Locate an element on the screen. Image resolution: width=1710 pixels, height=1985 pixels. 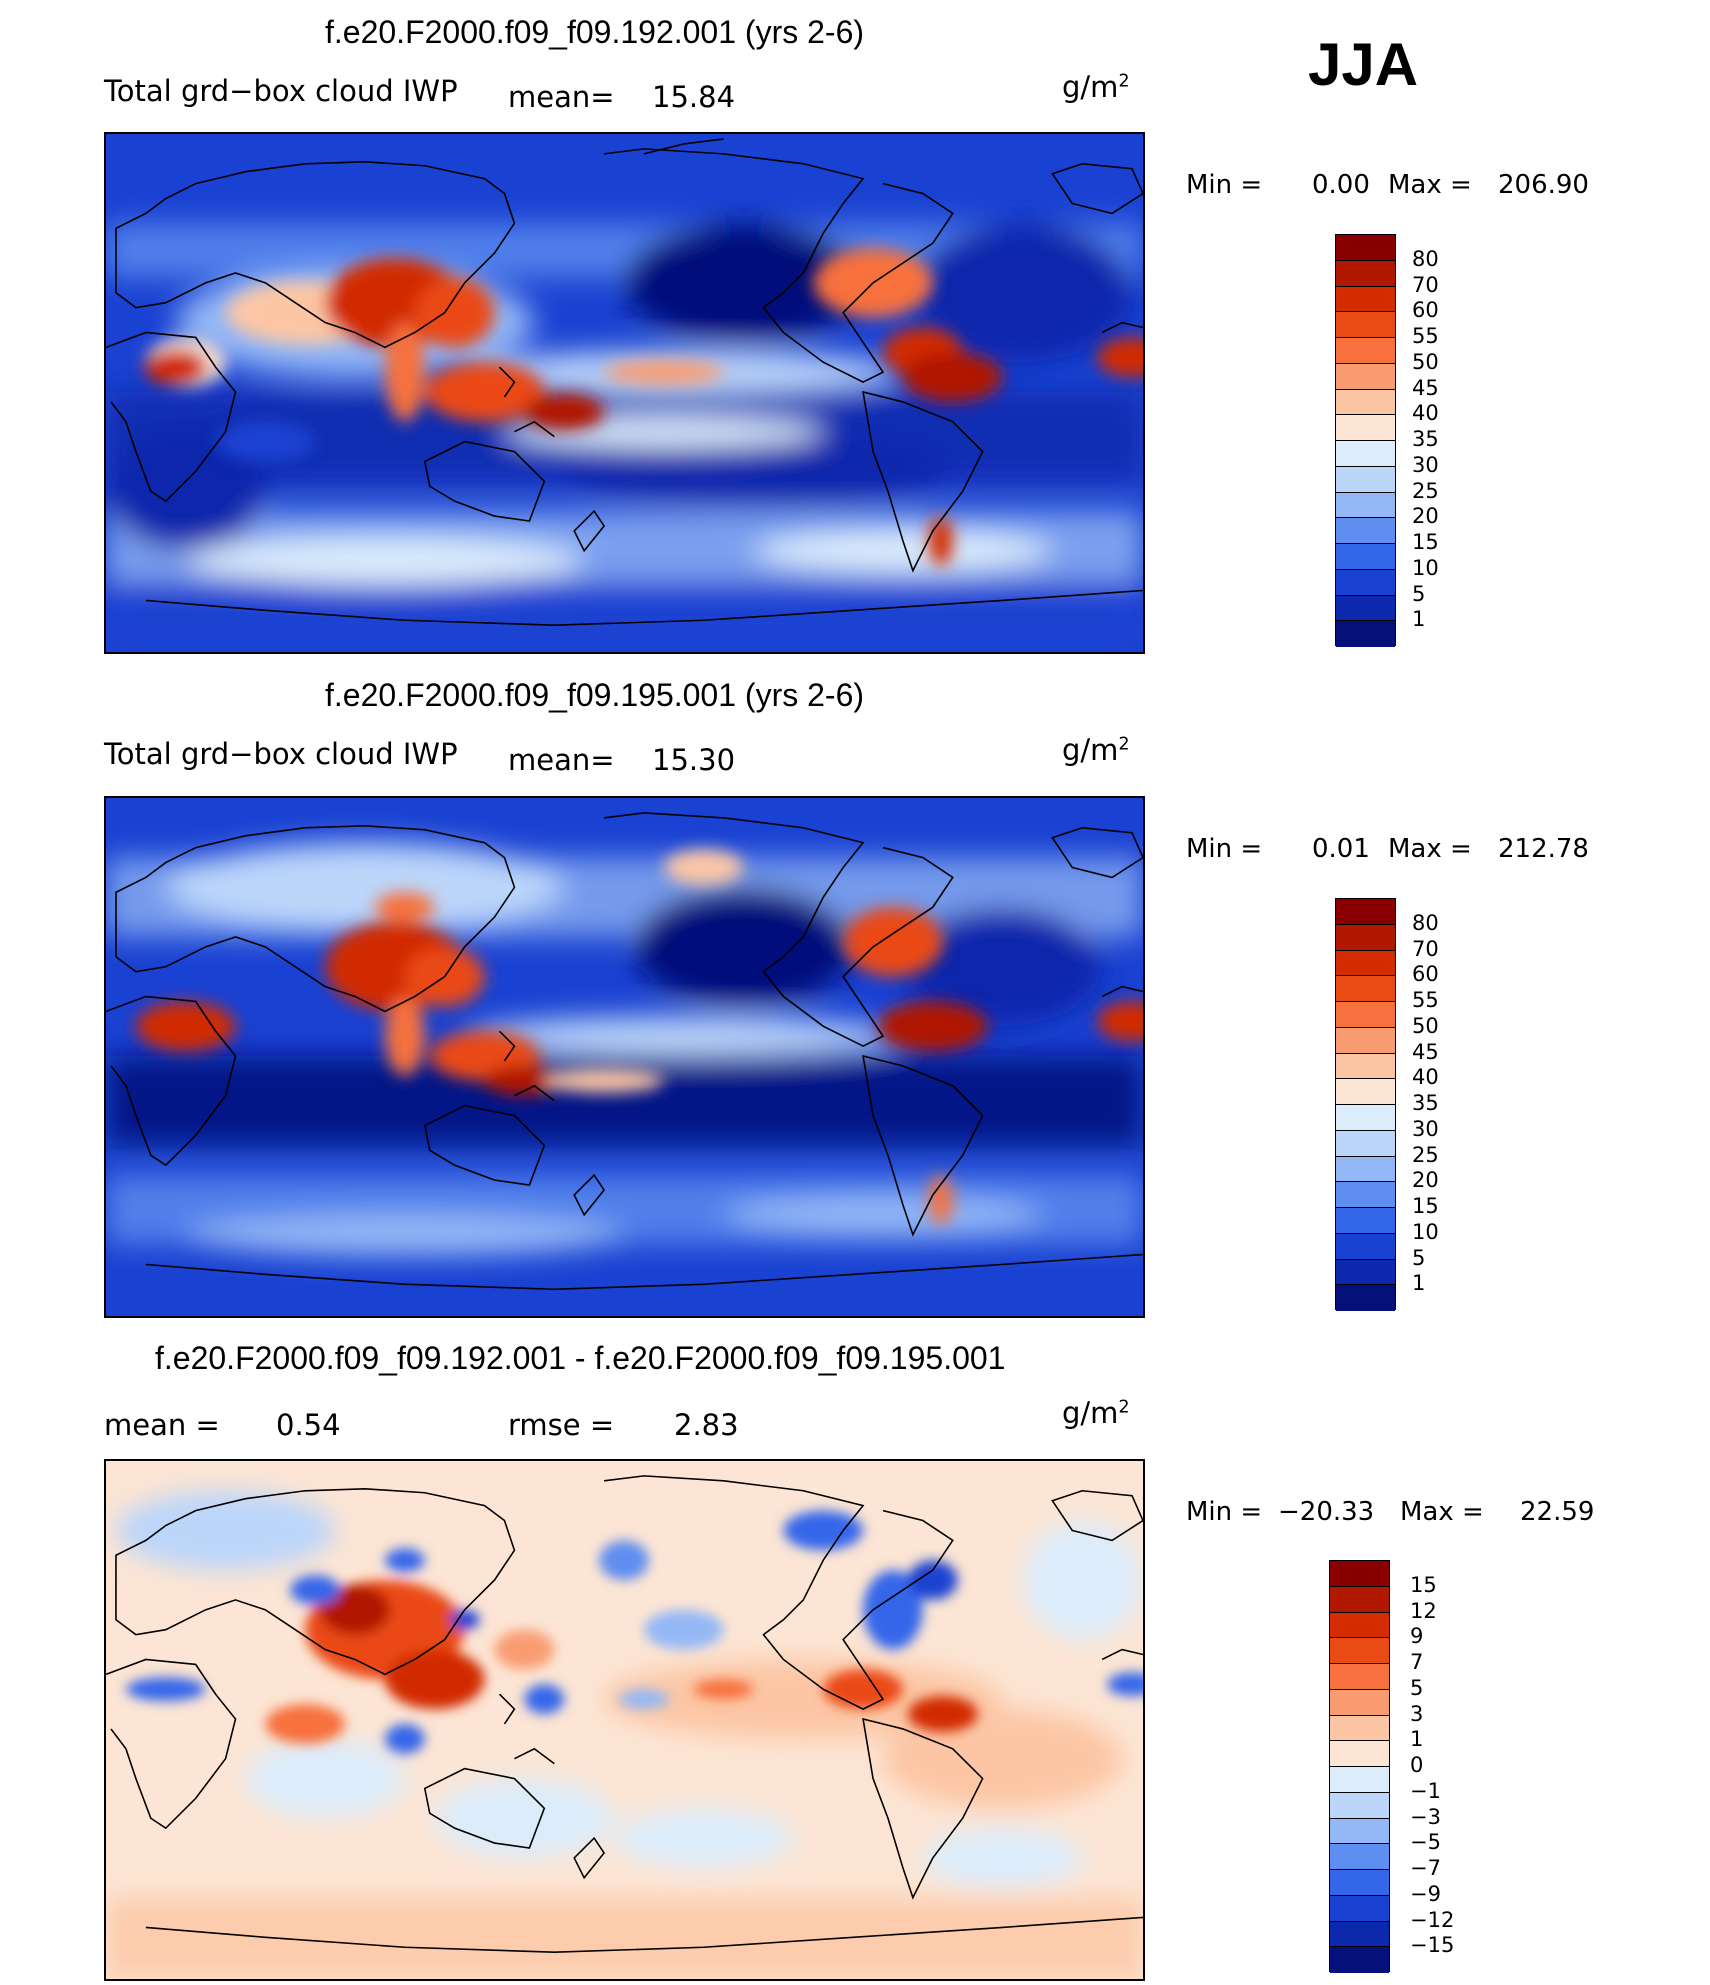
panel-1-title: f.e20.F2000.f09_f09.192.001 (yrs 2-6) is located at coordinates (595, 32).